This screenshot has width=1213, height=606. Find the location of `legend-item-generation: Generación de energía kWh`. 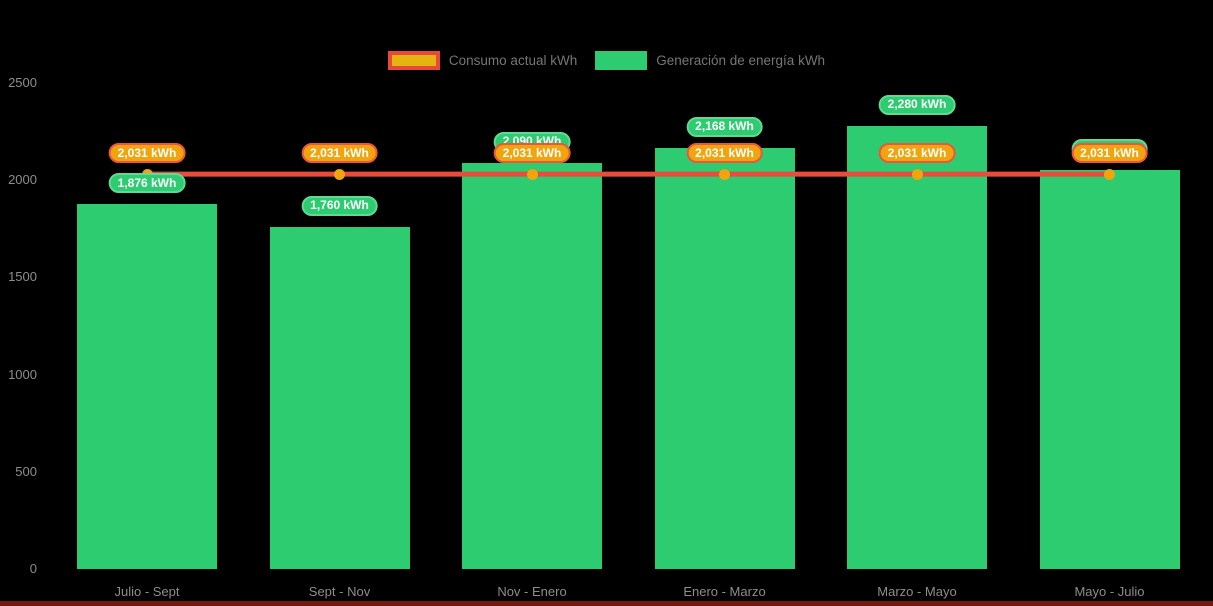

legend-item-generation: Generación de energía kWh is located at coordinates (710, 60).